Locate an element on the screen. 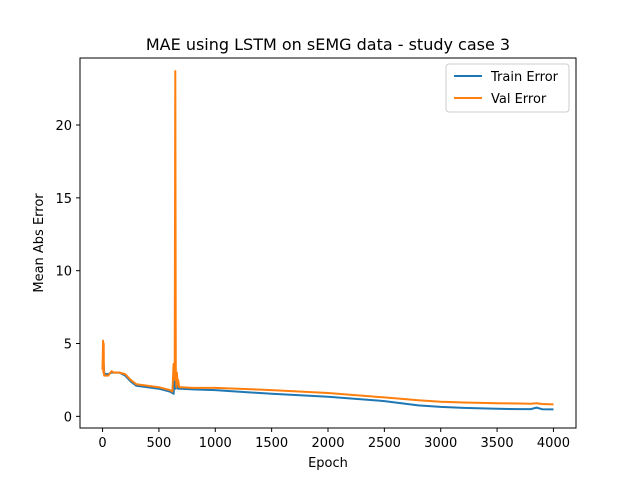 The image size is (640, 480). y-axis: 0 5 10 15 20 is located at coordinates (67, 272).